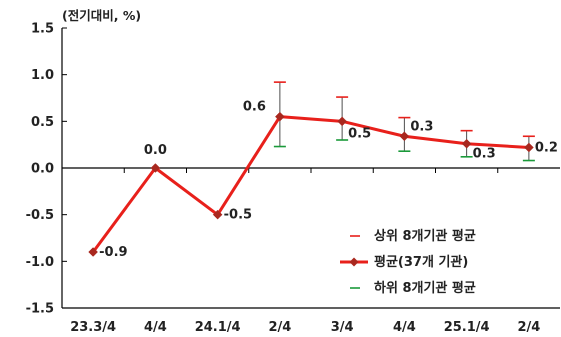 The image size is (561, 337). Describe the element at coordinates (425, 236) in the screenshot. I see `legend-upper-label: 상위 8개기관 평균` at that location.